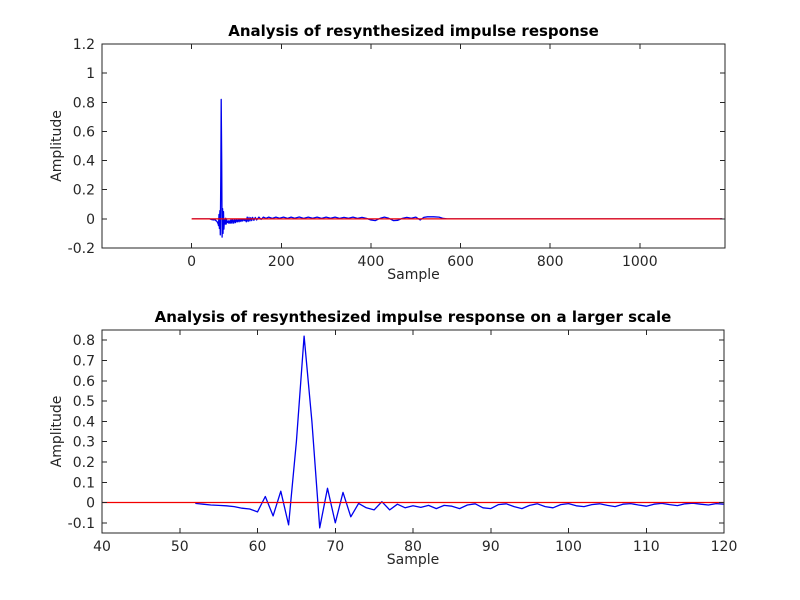 The width and height of the screenshot is (800, 600). I want to click on top-chart-x-axis-label: Sample, so click(413, 275).